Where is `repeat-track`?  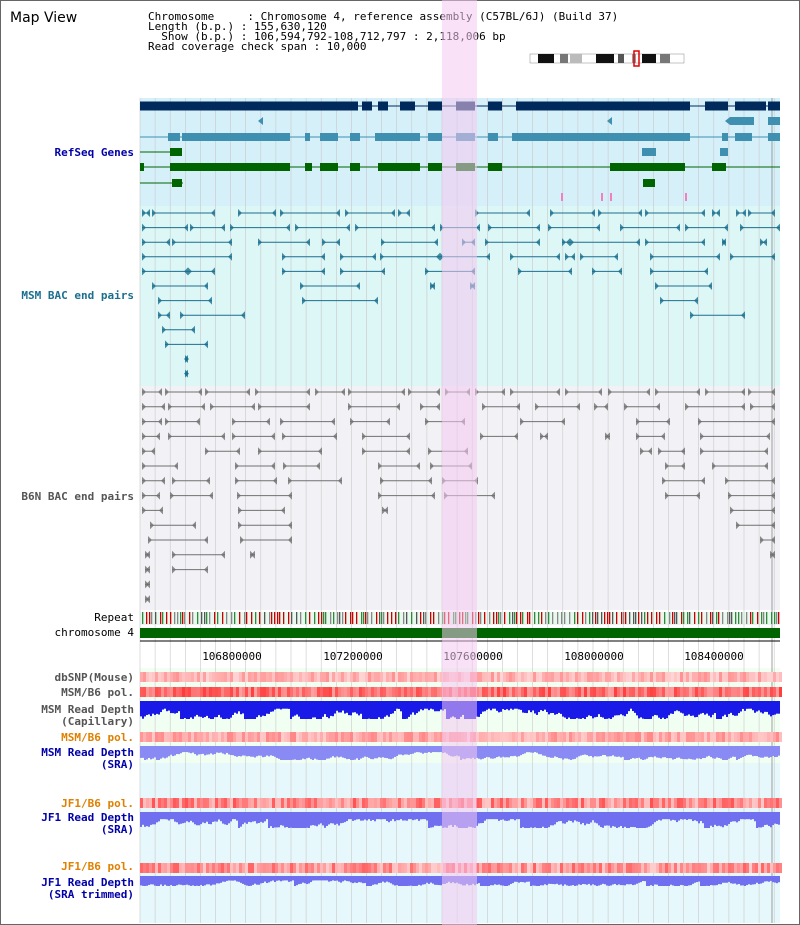
repeat-track is located at coordinates (461, 618).